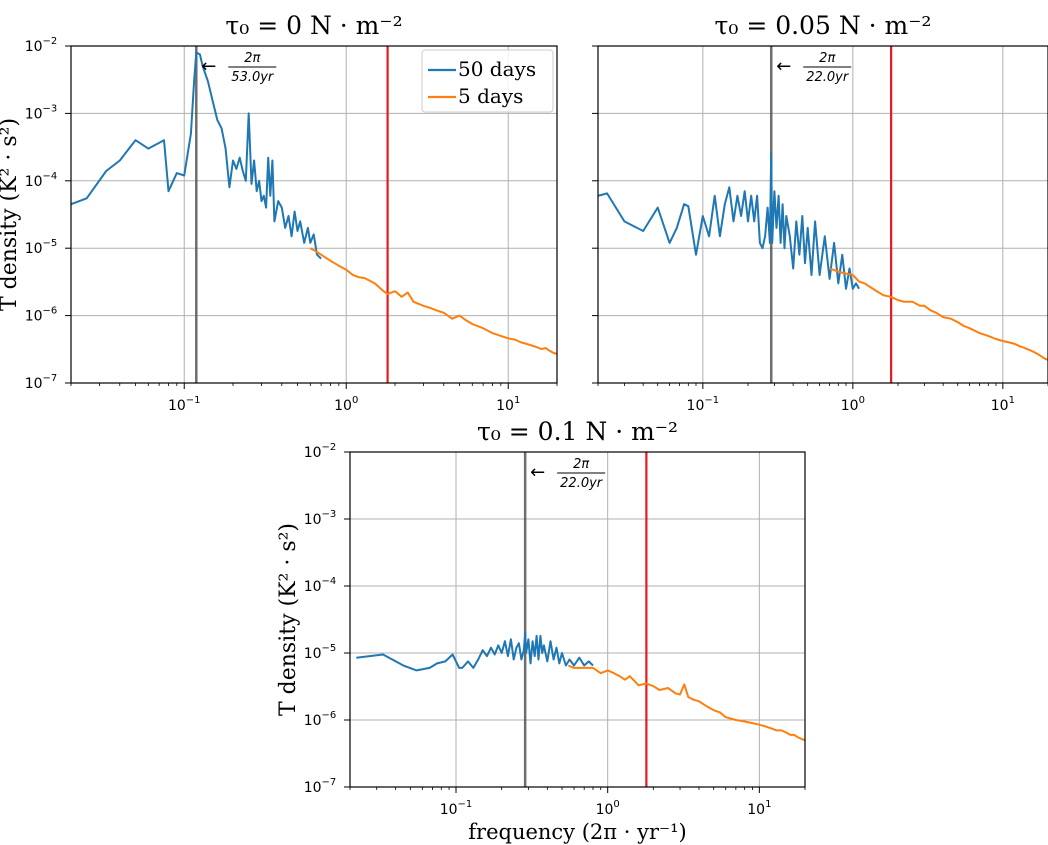 This screenshot has width=1048, height=845. Describe the element at coordinates (313, 25) in the screenshot. I see `panel-title: τ₀ = 0 N · m⁻²` at that location.